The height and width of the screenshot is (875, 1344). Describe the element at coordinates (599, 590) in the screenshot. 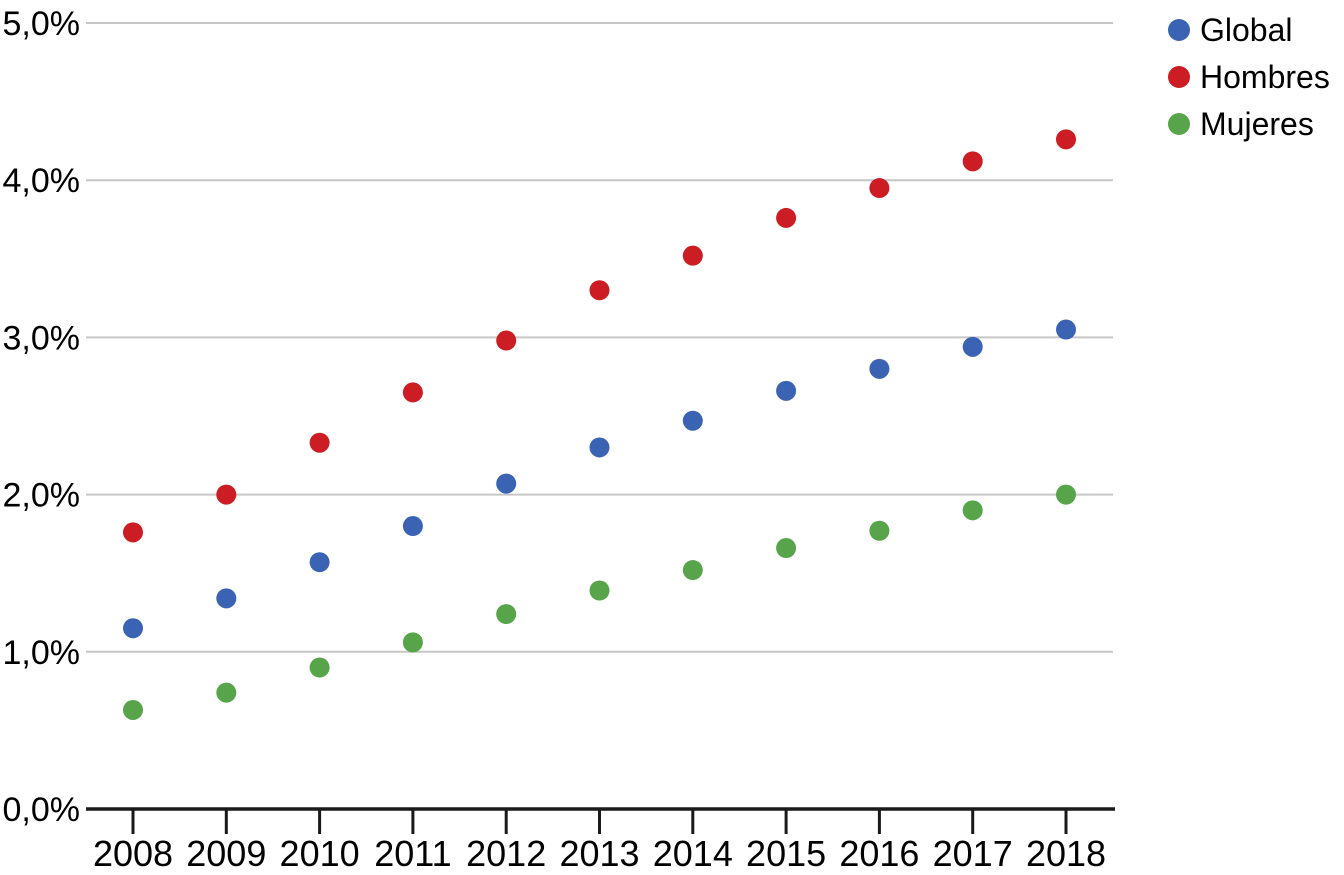

I see `point-mujeres-2013` at that location.